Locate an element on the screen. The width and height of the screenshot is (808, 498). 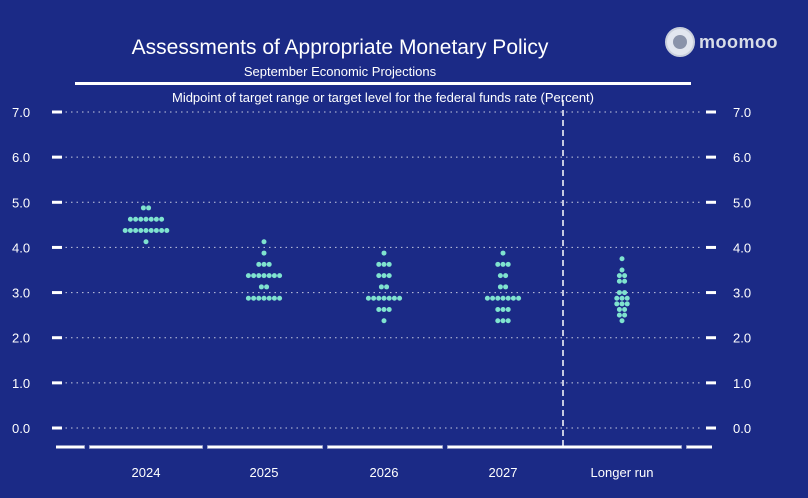
y-tick-label-left: 0.0 is located at coordinates (21, 428).